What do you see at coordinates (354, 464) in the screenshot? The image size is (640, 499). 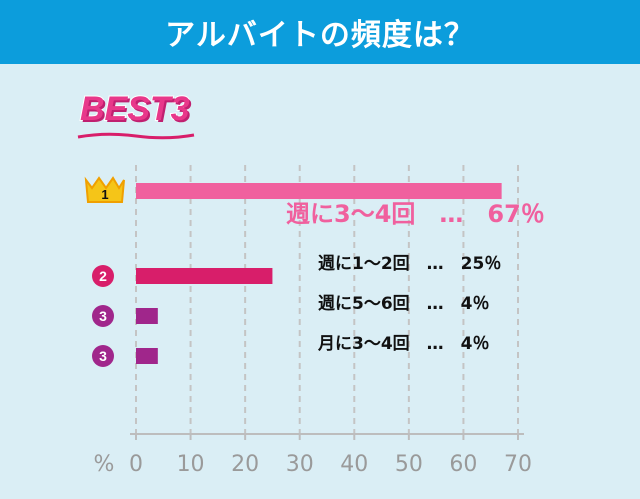 I see `tick-label: 40` at bounding box center [354, 464].